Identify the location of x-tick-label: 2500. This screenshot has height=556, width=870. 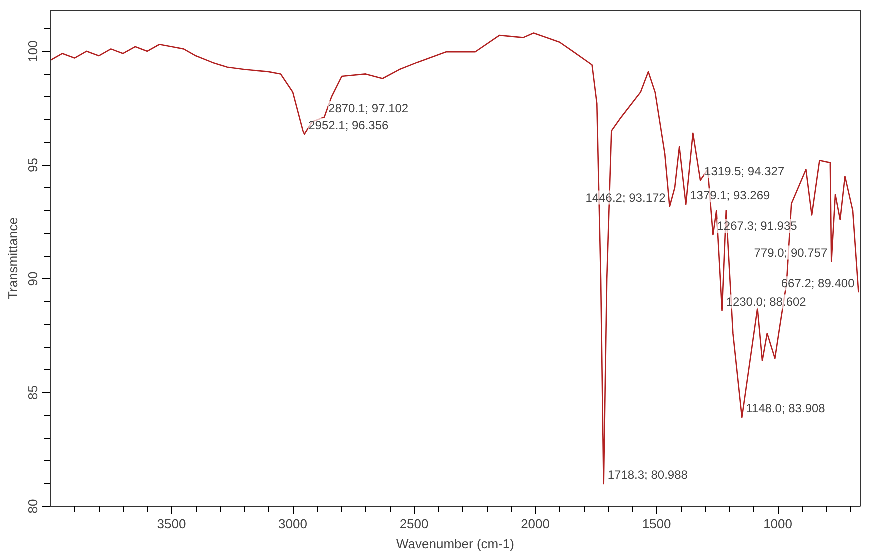
(414, 524).